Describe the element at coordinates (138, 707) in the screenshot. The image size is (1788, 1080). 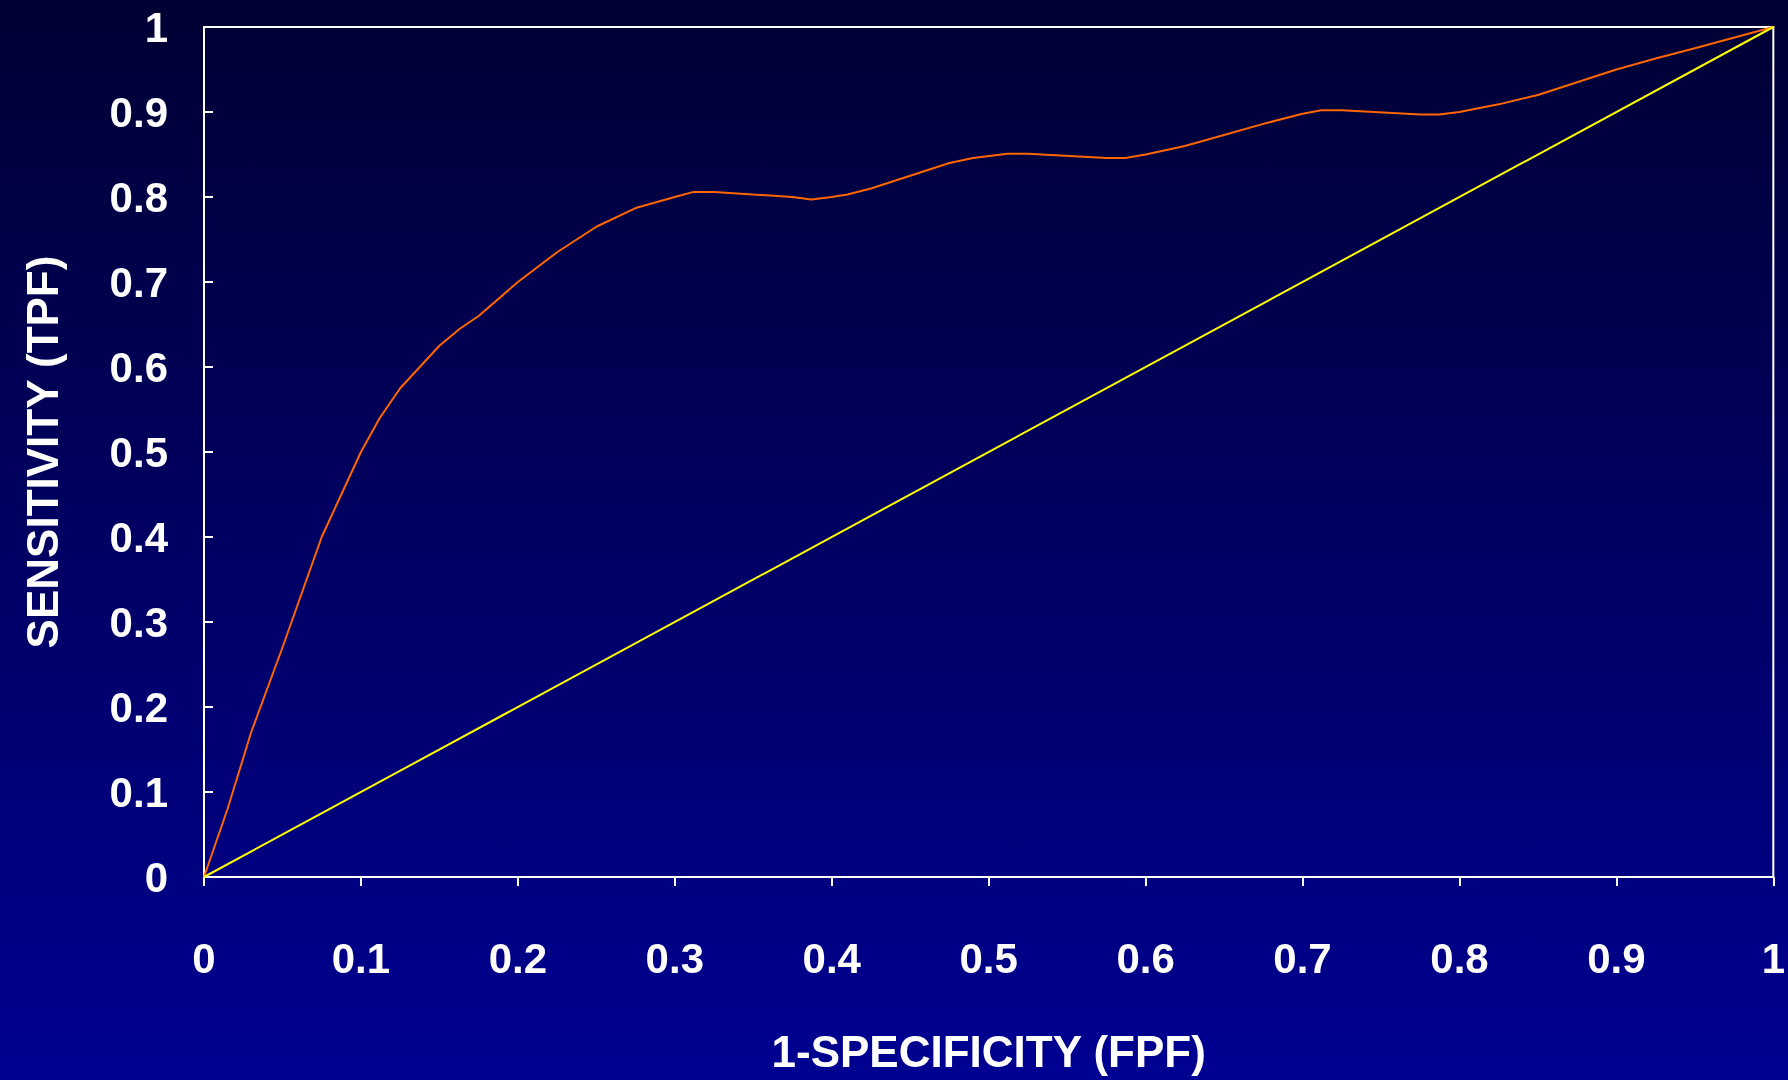
I see `y-tick-label: 0.2` at that location.